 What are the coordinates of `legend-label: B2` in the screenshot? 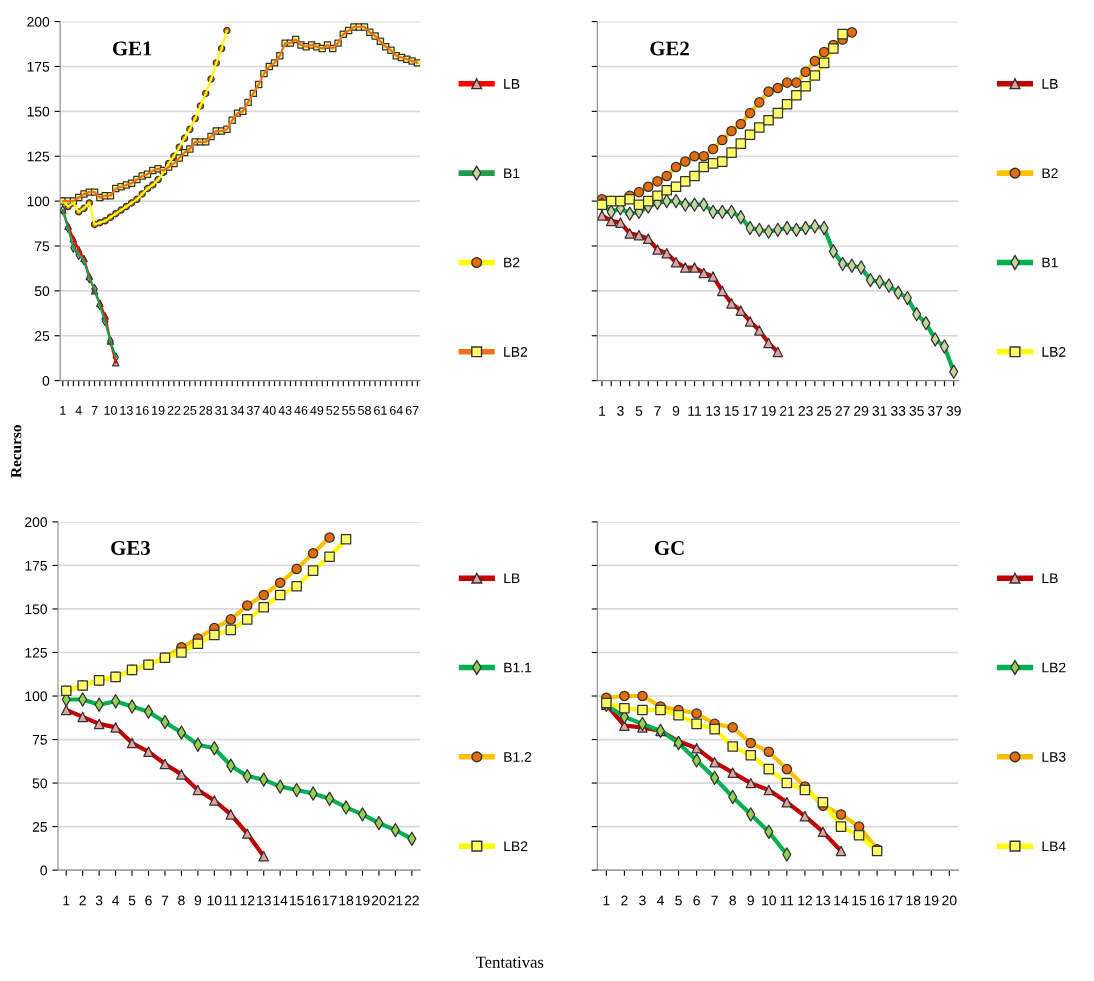 It's located at (1050, 173).